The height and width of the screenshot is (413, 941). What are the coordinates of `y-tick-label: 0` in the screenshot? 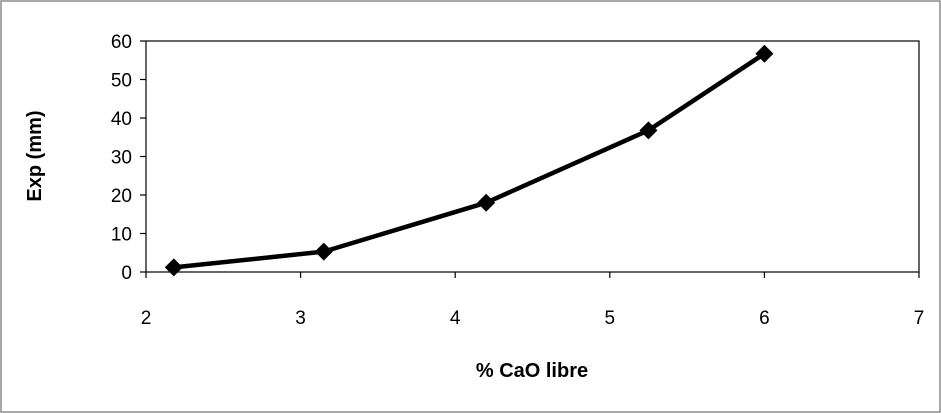 It's located at (126, 273).